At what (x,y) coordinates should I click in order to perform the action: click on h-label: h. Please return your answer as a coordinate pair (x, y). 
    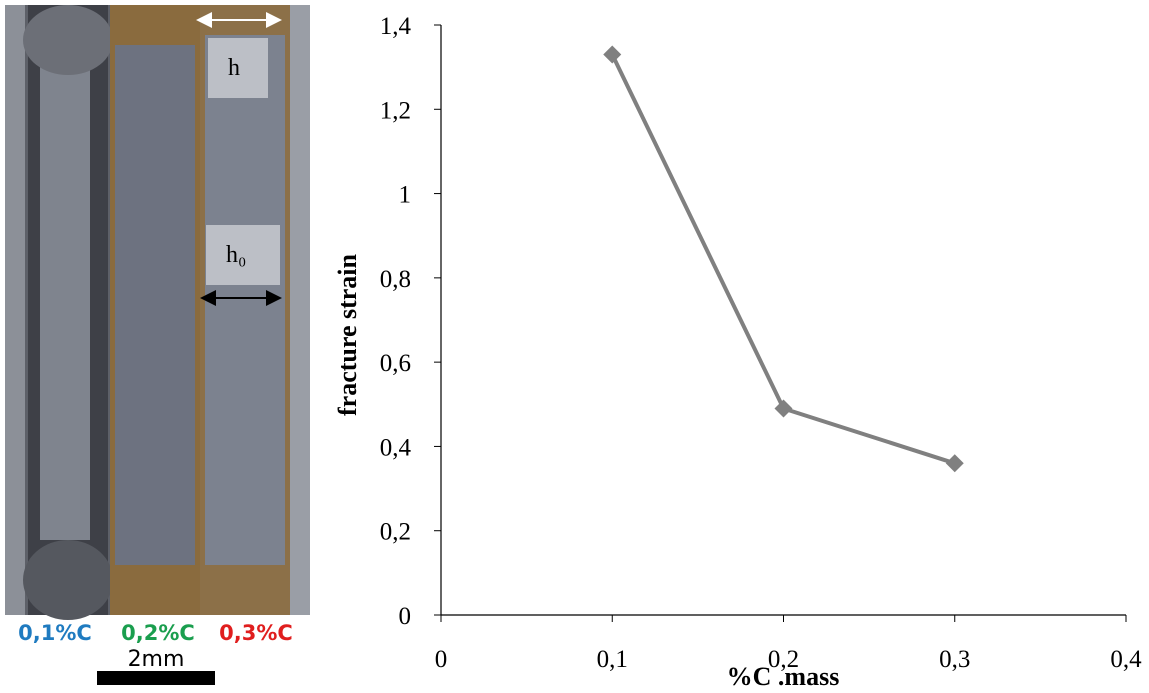
    Looking at the image, I should click on (234, 68).